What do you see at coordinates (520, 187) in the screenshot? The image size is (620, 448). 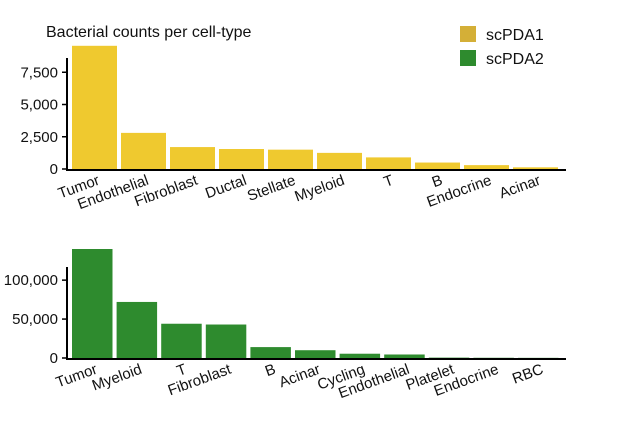 I see `x-tick-label-scpda1-acinar: Acinar` at bounding box center [520, 187].